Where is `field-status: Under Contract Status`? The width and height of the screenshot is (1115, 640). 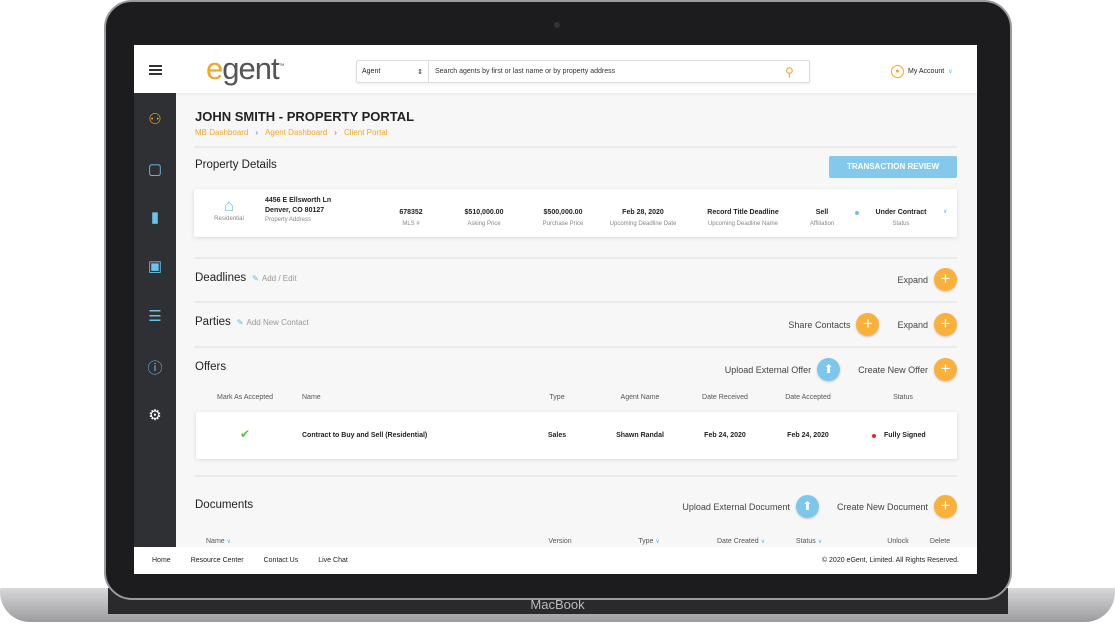
field-status: Under Contract Status is located at coordinates (901, 218).